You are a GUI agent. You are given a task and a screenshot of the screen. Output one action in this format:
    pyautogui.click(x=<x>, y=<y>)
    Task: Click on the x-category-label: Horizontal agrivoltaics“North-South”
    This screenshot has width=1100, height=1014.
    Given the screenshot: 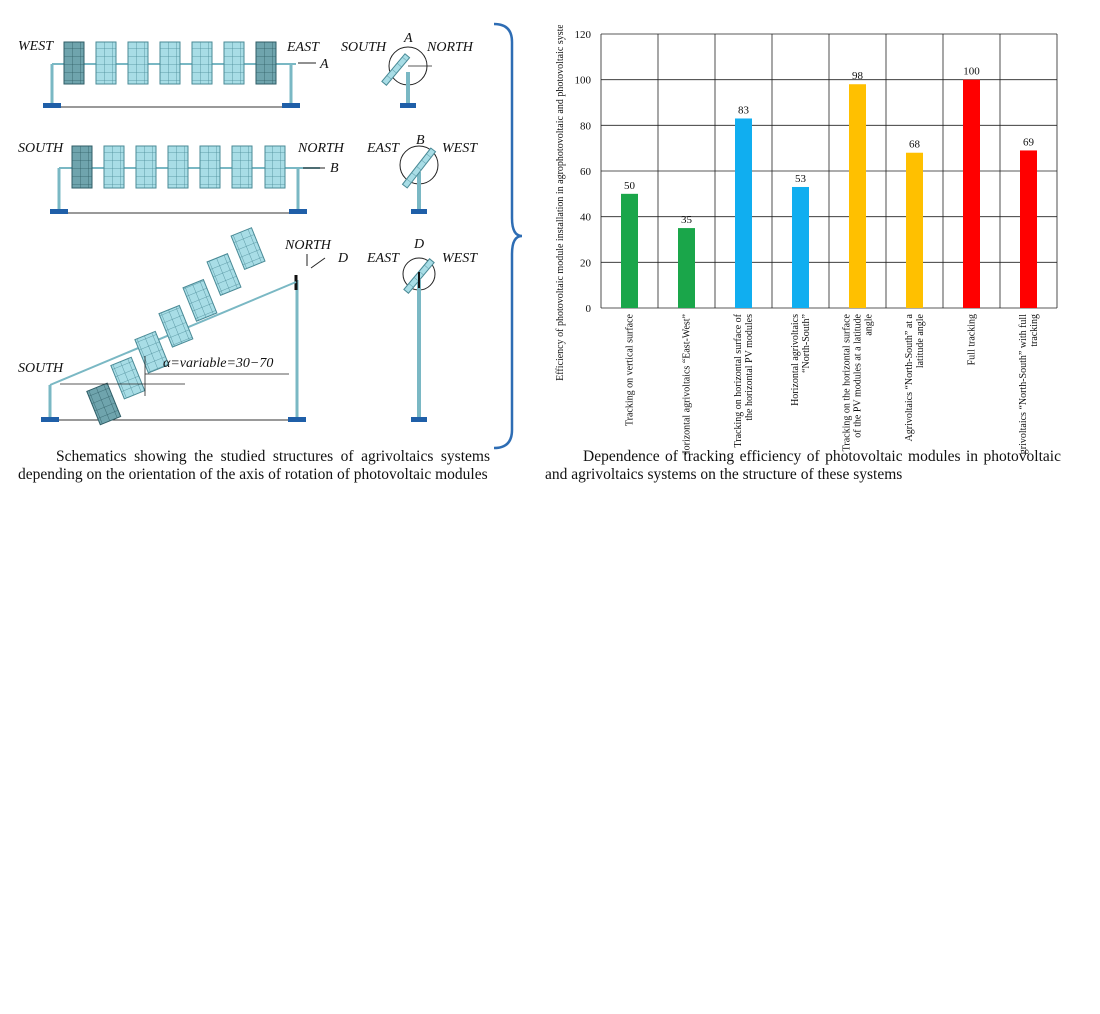 What is the action you would take?
    pyautogui.click(x=801, y=360)
    